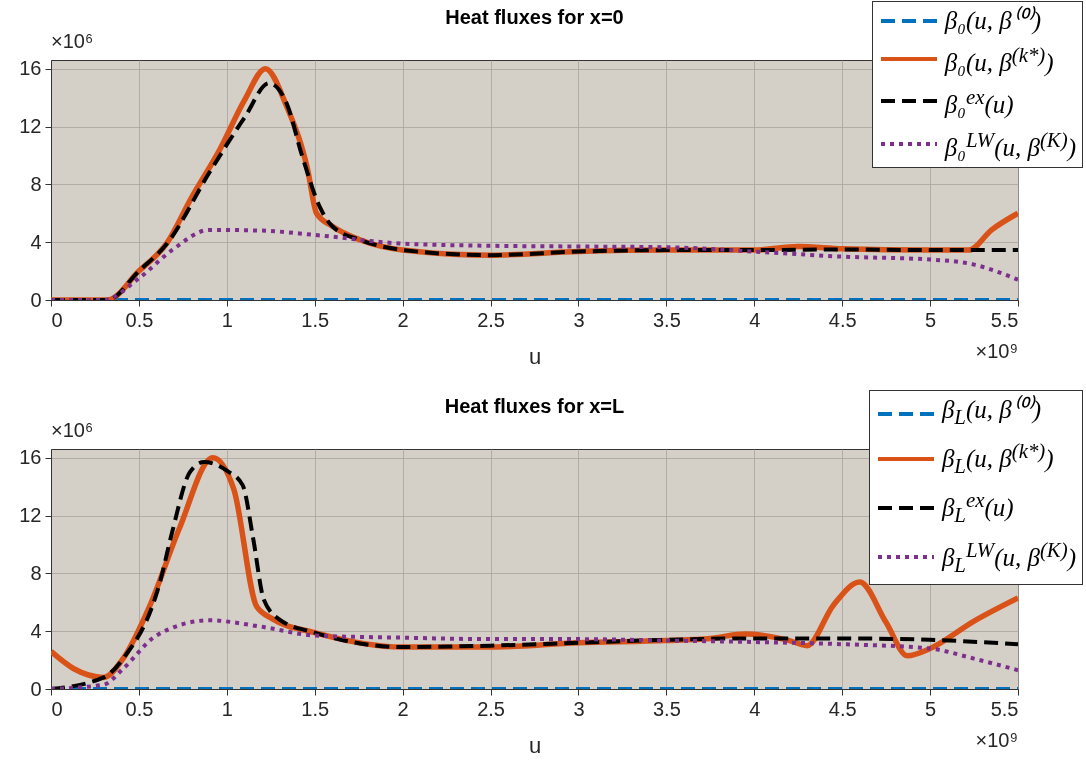 This screenshot has width=1086, height=778. What do you see at coordinates (997, 459) in the screenshot?
I see `legend-label: β$_{L}$(u, β$^{(k*)}$)` at bounding box center [997, 459].